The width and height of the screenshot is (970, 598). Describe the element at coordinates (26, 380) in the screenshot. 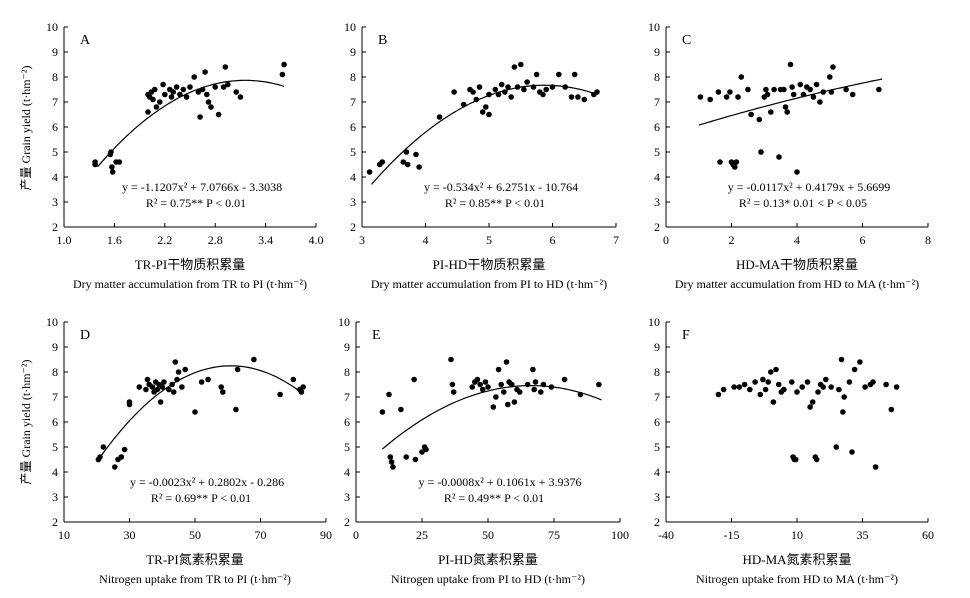

I see `y-axis-title-unit: (t·hm⁻²)` at that location.